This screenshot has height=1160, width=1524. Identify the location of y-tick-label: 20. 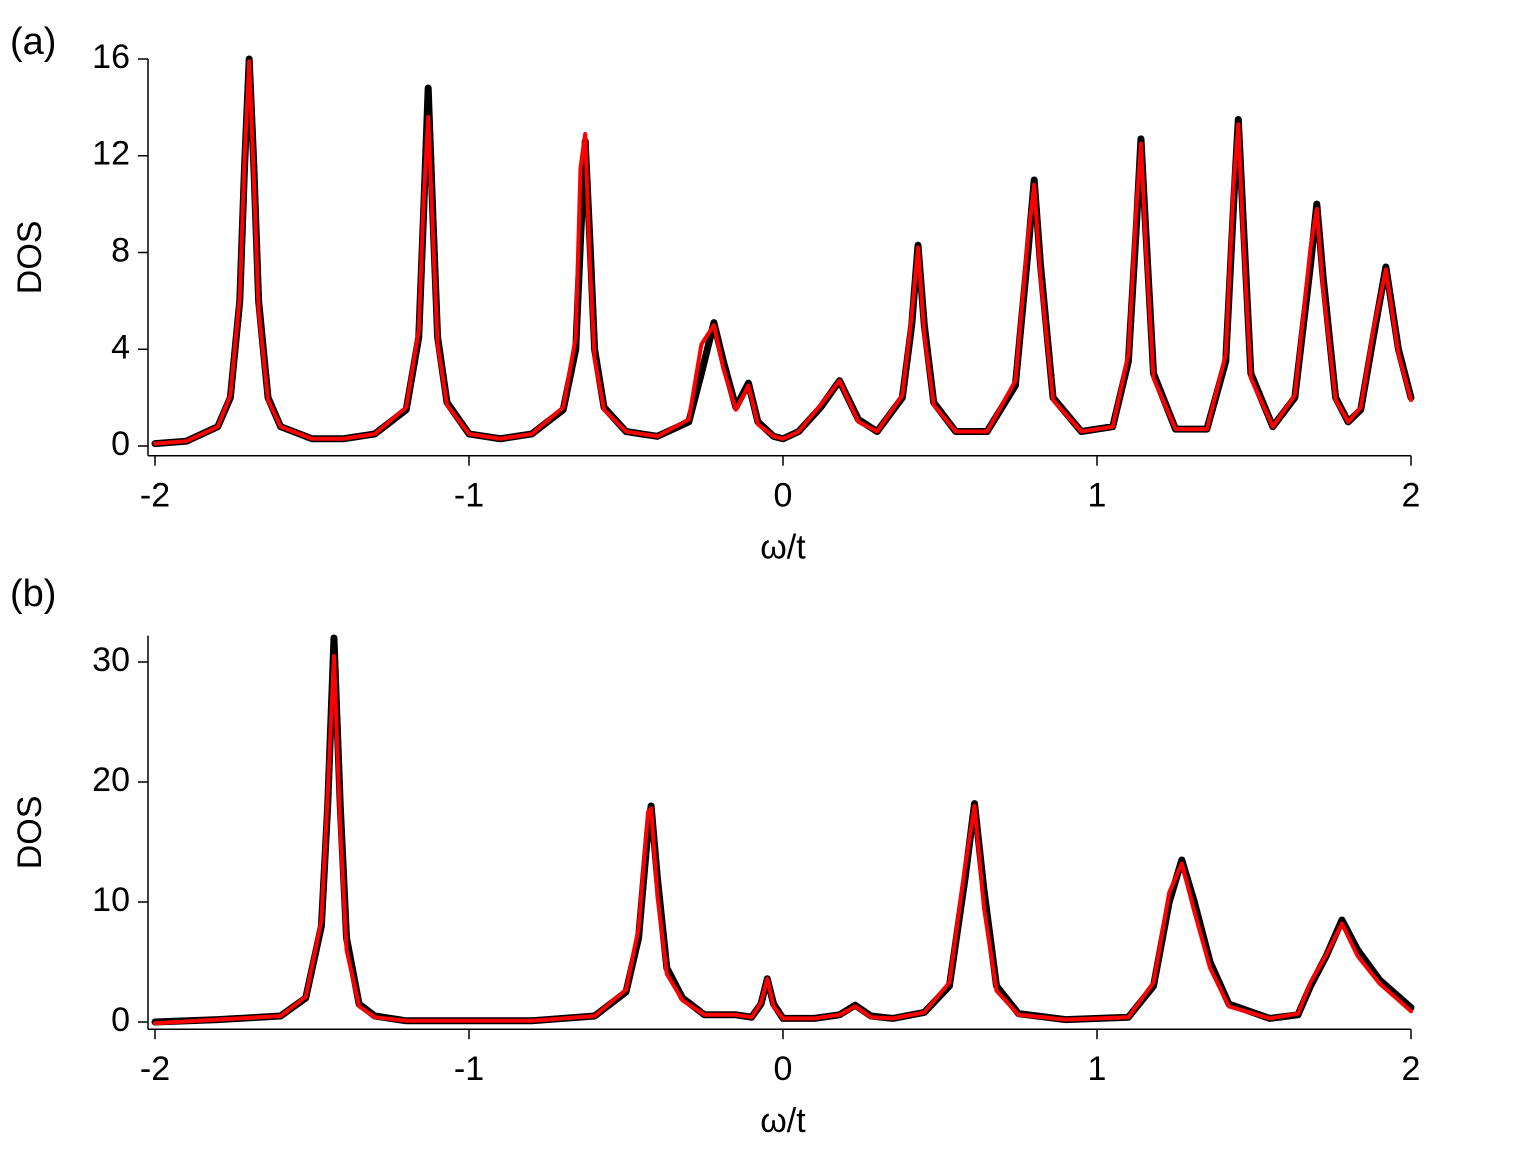
(111, 780).